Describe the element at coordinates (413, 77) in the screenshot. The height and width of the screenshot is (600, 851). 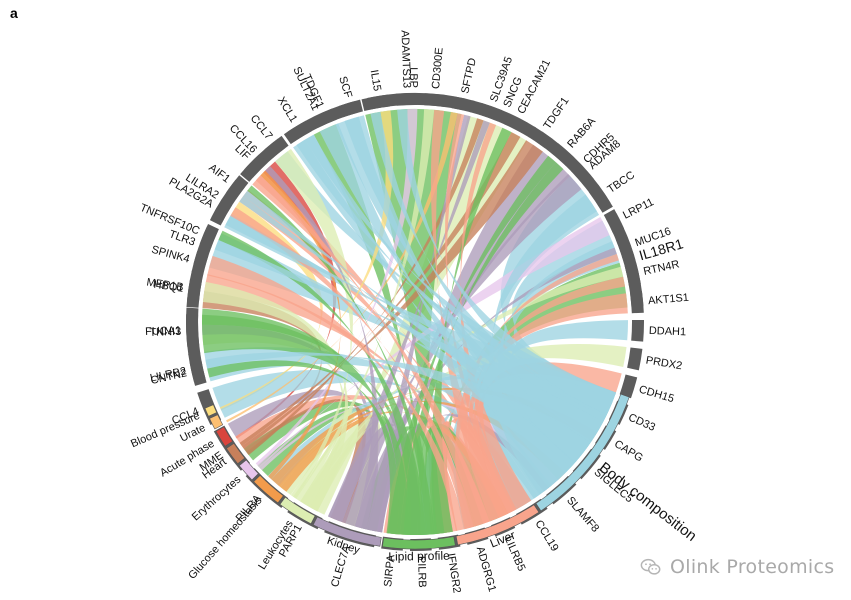
I see `protein-label: LBP` at that location.